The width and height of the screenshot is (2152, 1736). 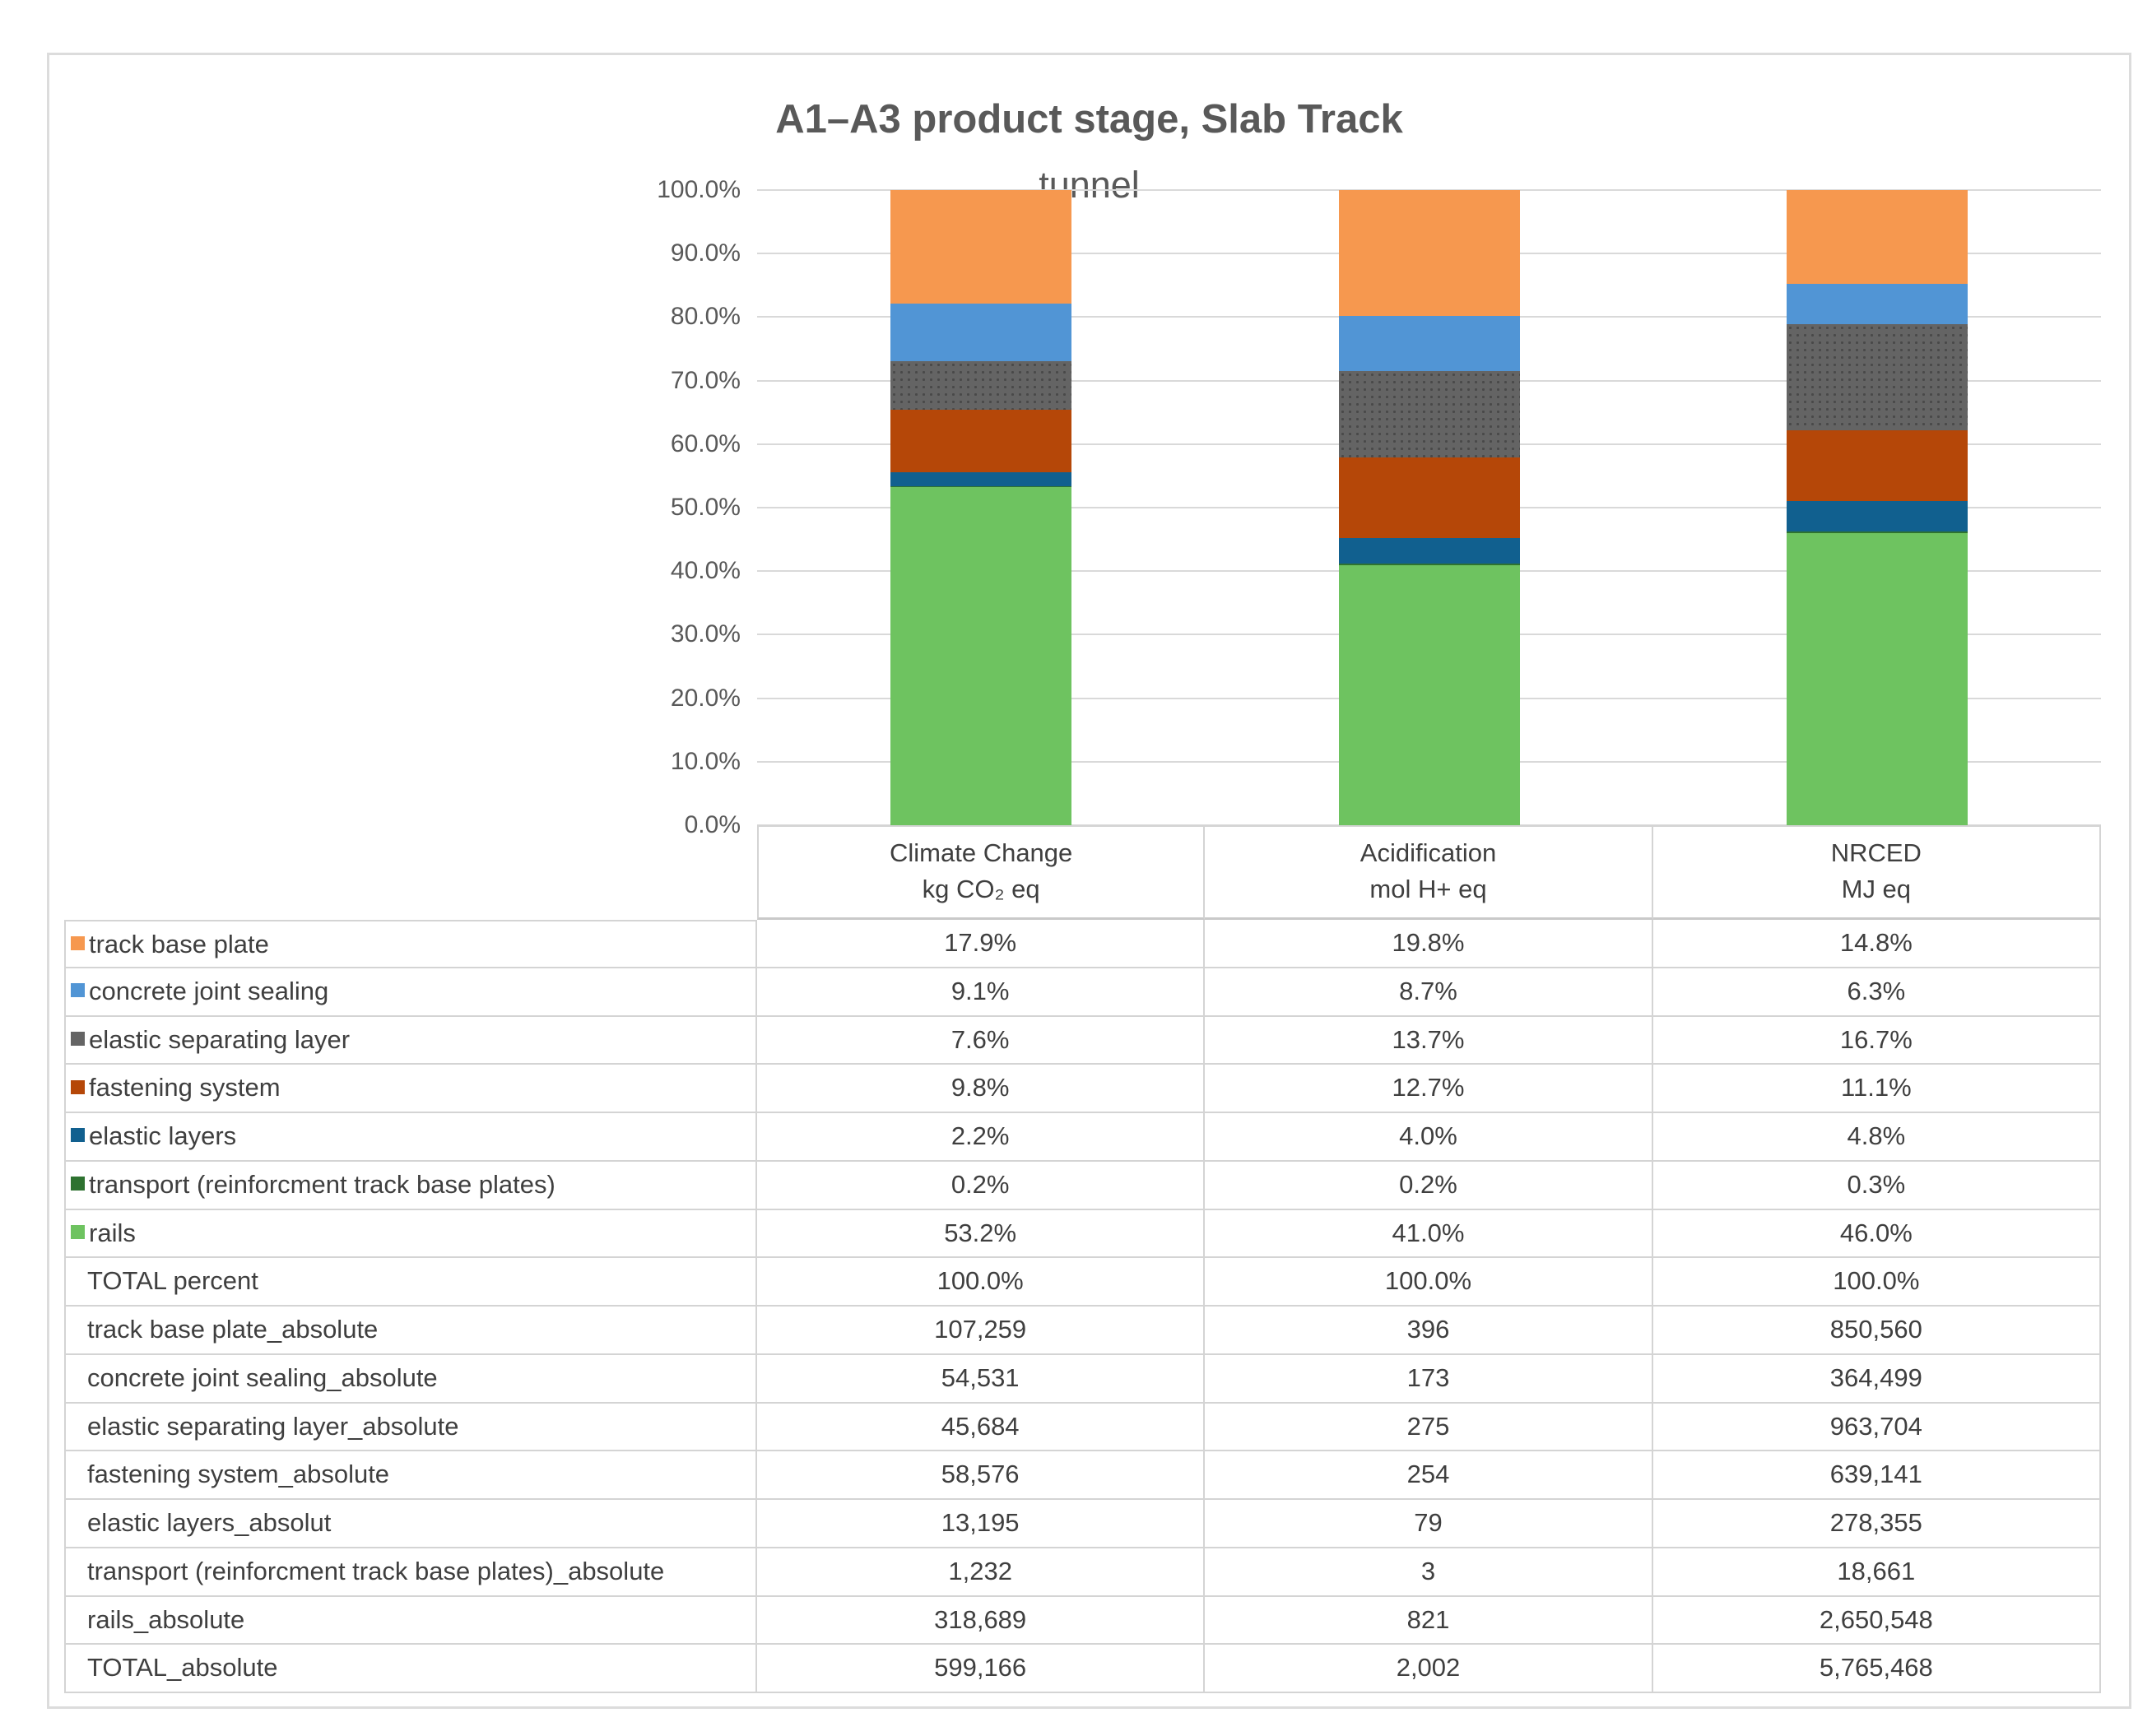 I want to click on table-cell-elastic-layers-acidification: 4.0%, so click(x=1429, y=1137).